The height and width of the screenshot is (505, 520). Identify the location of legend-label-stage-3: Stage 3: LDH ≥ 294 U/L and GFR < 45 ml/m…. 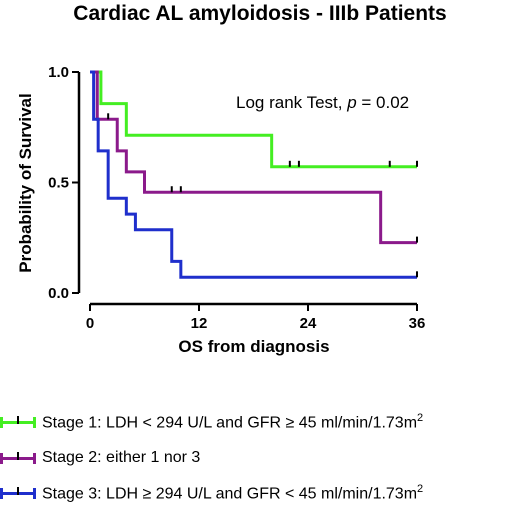
(232, 493).